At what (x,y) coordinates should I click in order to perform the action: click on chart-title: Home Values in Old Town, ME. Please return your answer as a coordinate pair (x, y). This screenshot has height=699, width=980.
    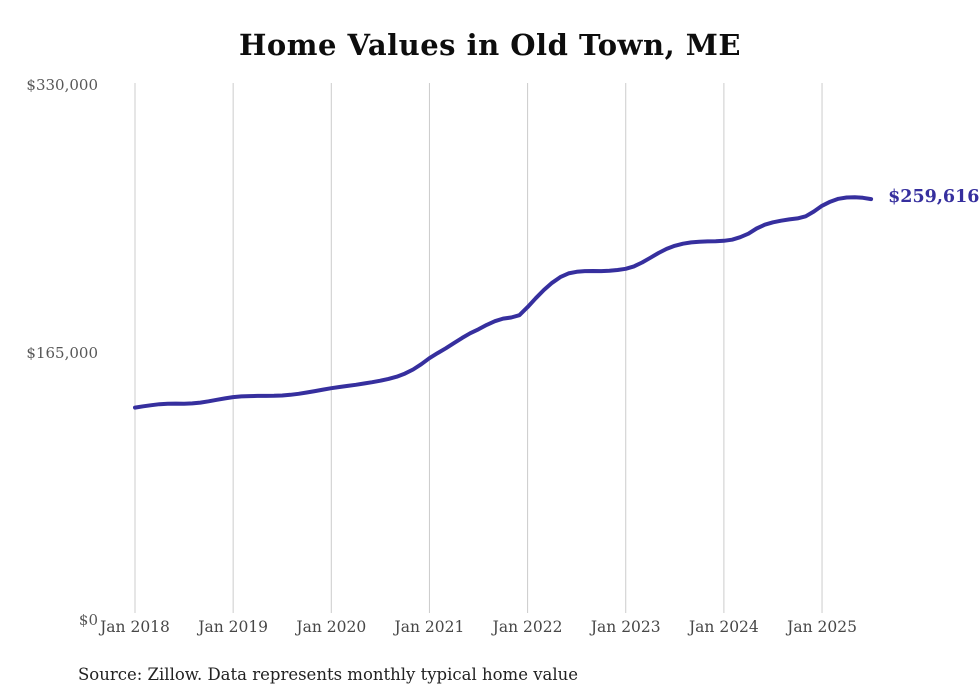
    Looking at the image, I should click on (490, 45).